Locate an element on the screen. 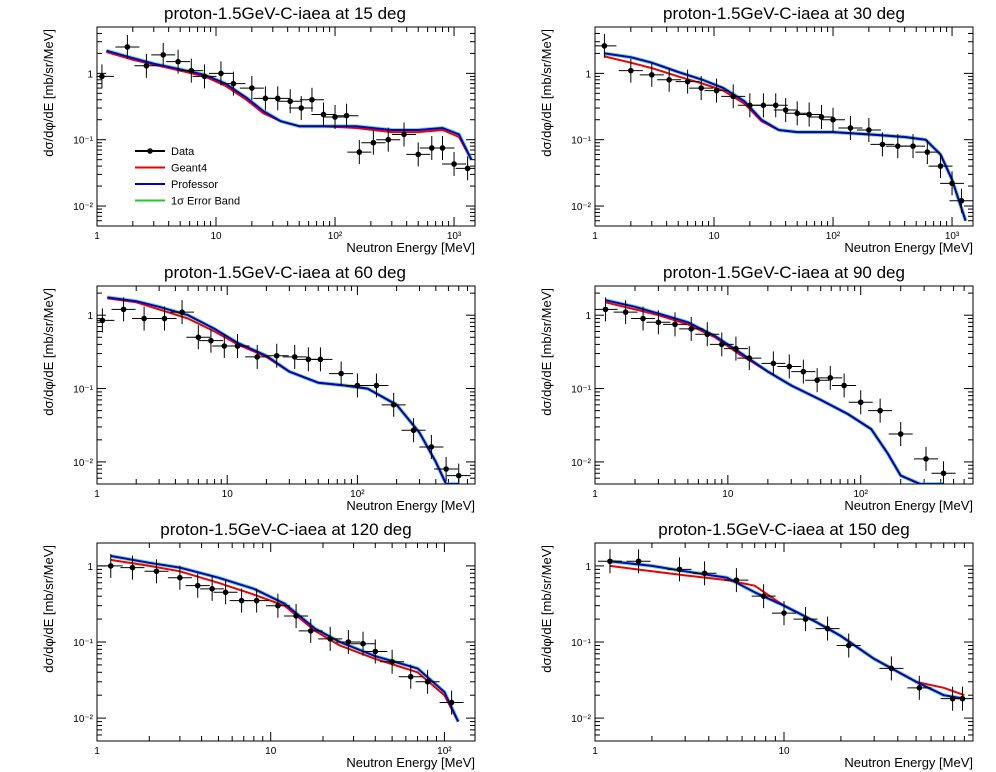 This screenshot has width=996, height=772. error-band-line is located at coordinates (283, 389).